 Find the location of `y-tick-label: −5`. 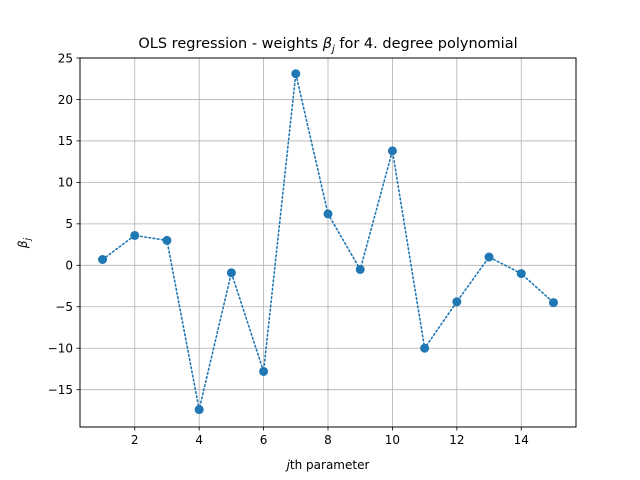

y-tick-label: −5 is located at coordinates (64, 307).